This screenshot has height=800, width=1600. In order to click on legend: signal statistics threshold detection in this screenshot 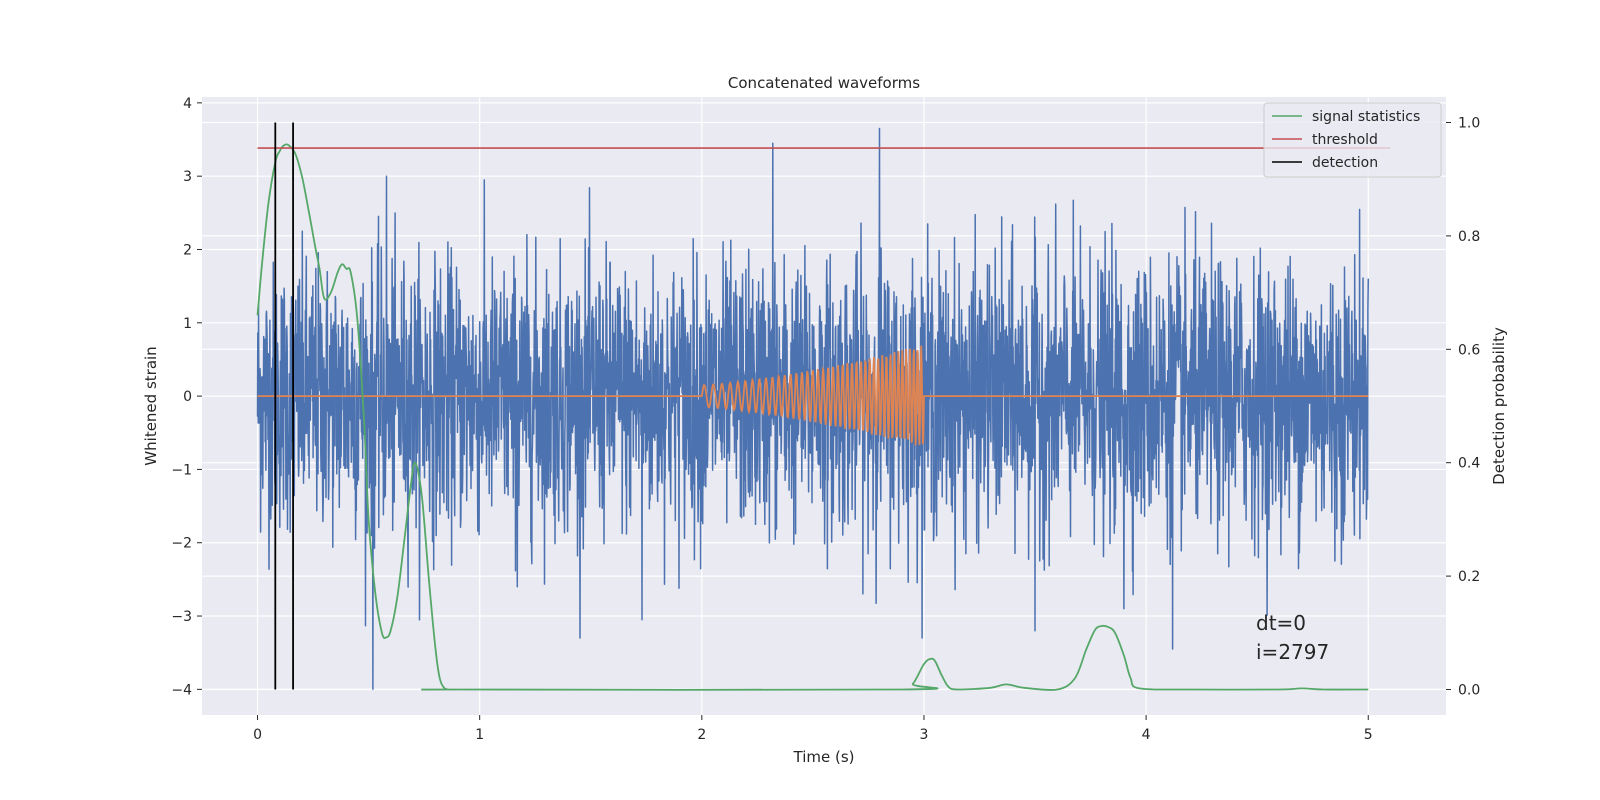, I will do `click(1352, 140)`.